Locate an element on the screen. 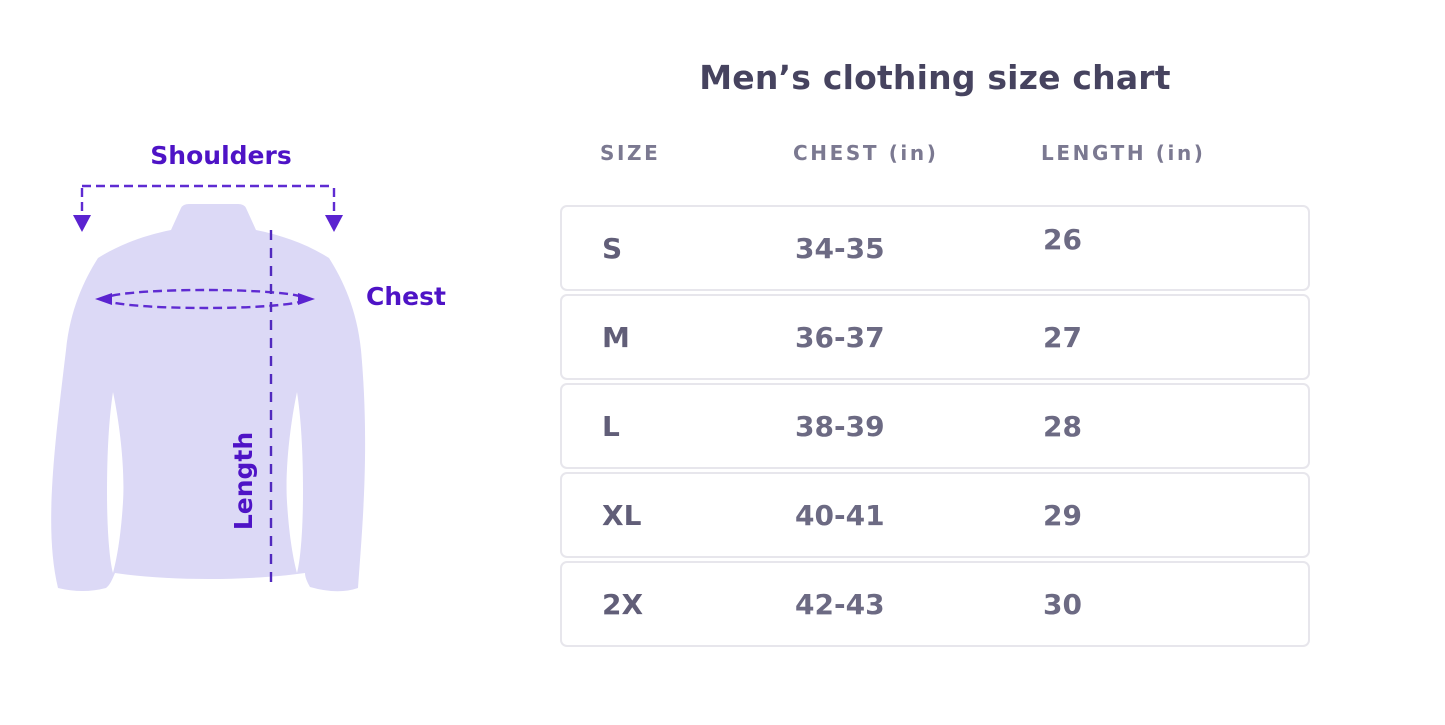 The image size is (1445, 725). length-label: Length is located at coordinates (243, 481).